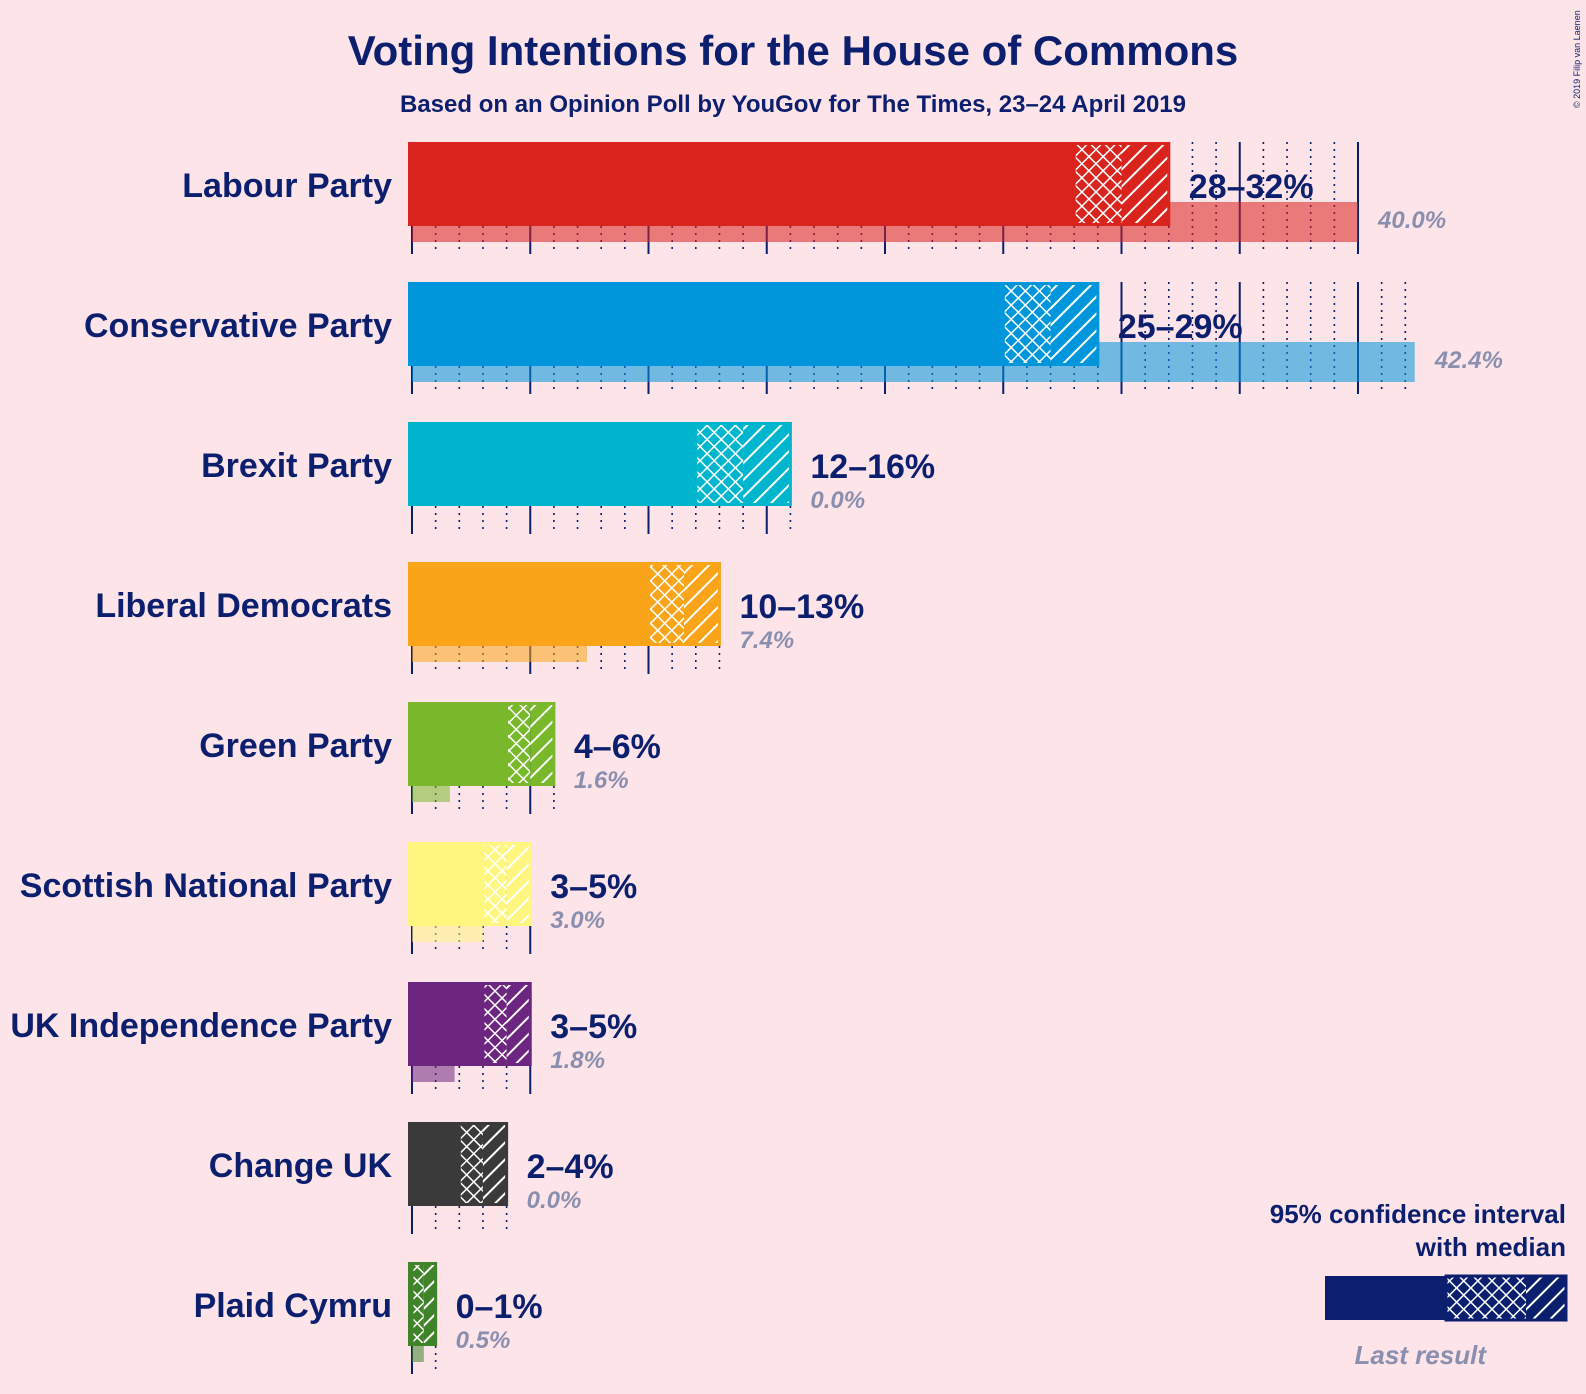  What do you see at coordinates (296, 466) in the screenshot?
I see `party-label: Brexit Party` at bounding box center [296, 466].